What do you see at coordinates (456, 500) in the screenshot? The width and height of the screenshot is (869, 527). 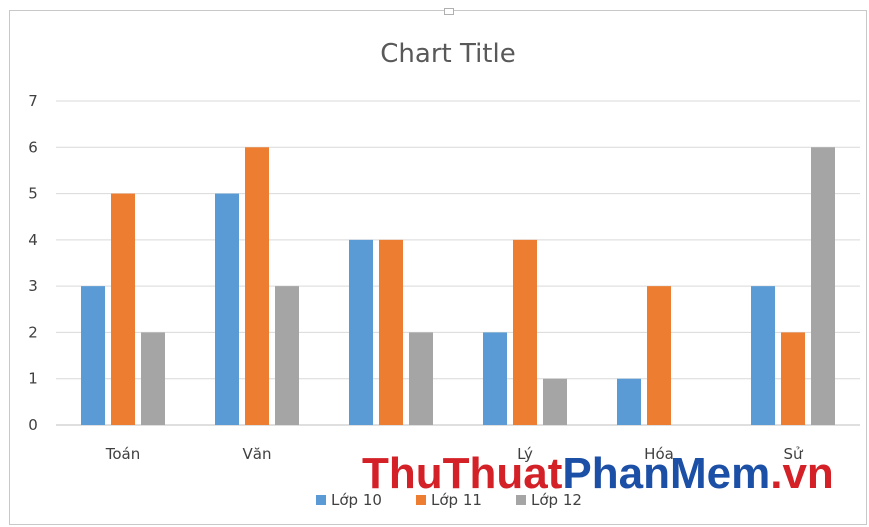 I see `legend-label: Lớp 11` at bounding box center [456, 500].